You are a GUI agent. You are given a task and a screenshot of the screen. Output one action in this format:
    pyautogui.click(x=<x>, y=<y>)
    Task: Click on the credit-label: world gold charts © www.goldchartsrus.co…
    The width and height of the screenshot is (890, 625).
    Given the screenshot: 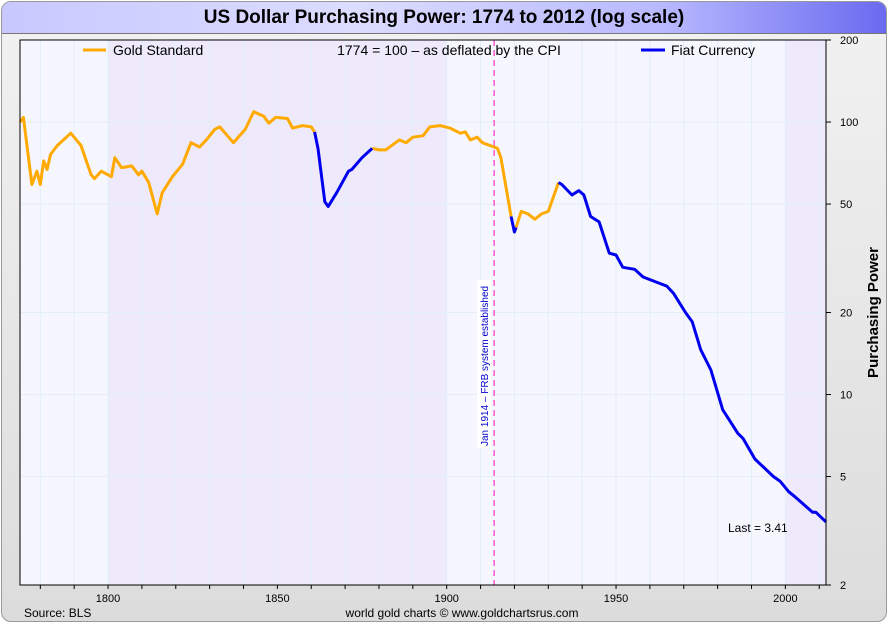 What is the action you would take?
    pyautogui.click(x=462, y=613)
    